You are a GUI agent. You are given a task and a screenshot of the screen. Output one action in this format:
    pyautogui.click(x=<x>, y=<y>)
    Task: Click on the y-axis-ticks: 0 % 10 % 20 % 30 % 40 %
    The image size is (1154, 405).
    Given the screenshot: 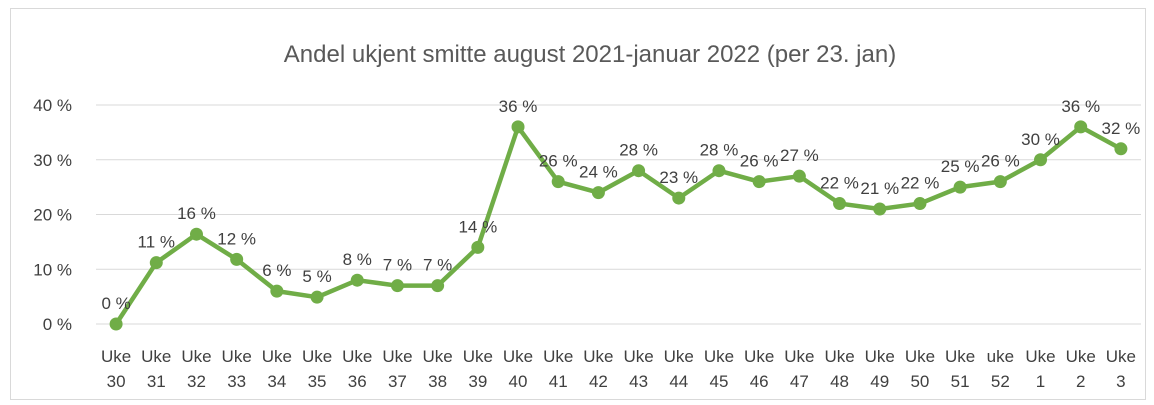 What is the action you would take?
    pyautogui.click(x=52, y=215)
    